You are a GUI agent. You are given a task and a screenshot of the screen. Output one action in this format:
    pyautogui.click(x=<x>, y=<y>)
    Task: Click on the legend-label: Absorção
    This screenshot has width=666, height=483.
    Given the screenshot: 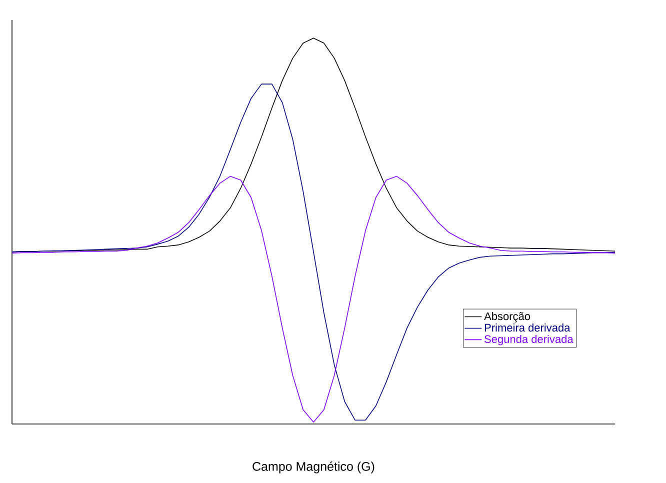 What is the action you would take?
    pyautogui.click(x=507, y=317)
    